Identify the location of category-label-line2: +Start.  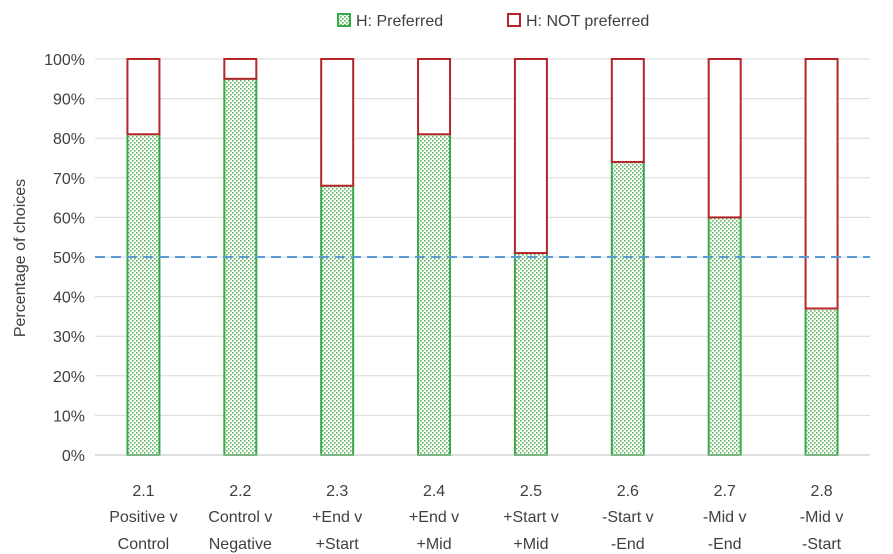
(338, 544).